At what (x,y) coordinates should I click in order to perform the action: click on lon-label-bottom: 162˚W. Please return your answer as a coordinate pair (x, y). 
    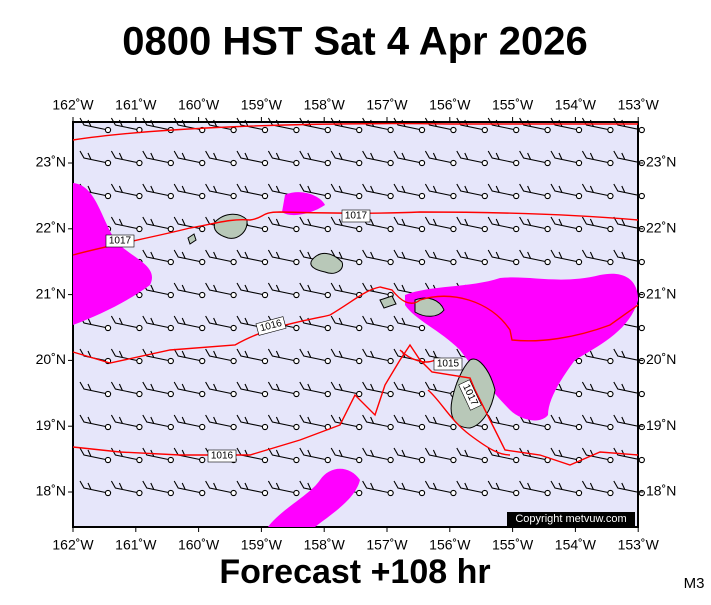
    Looking at the image, I should click on (73, 545).